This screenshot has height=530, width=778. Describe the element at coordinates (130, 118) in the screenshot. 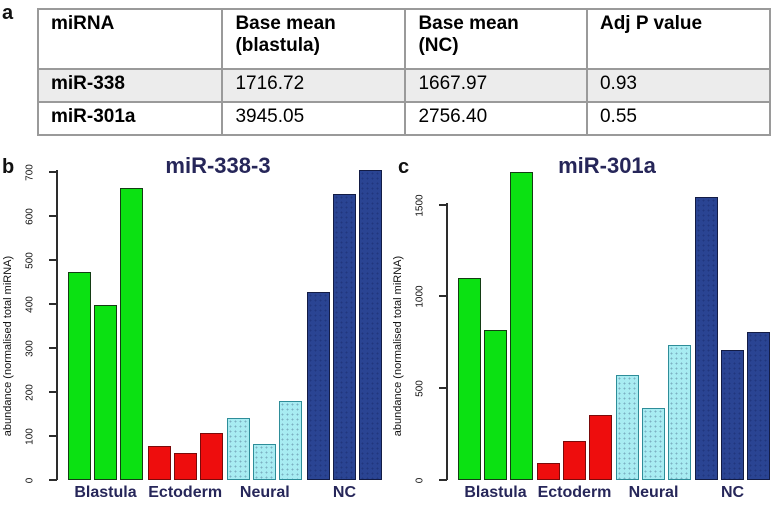

I see `cell-mirna-name: miR-301a` at that location.